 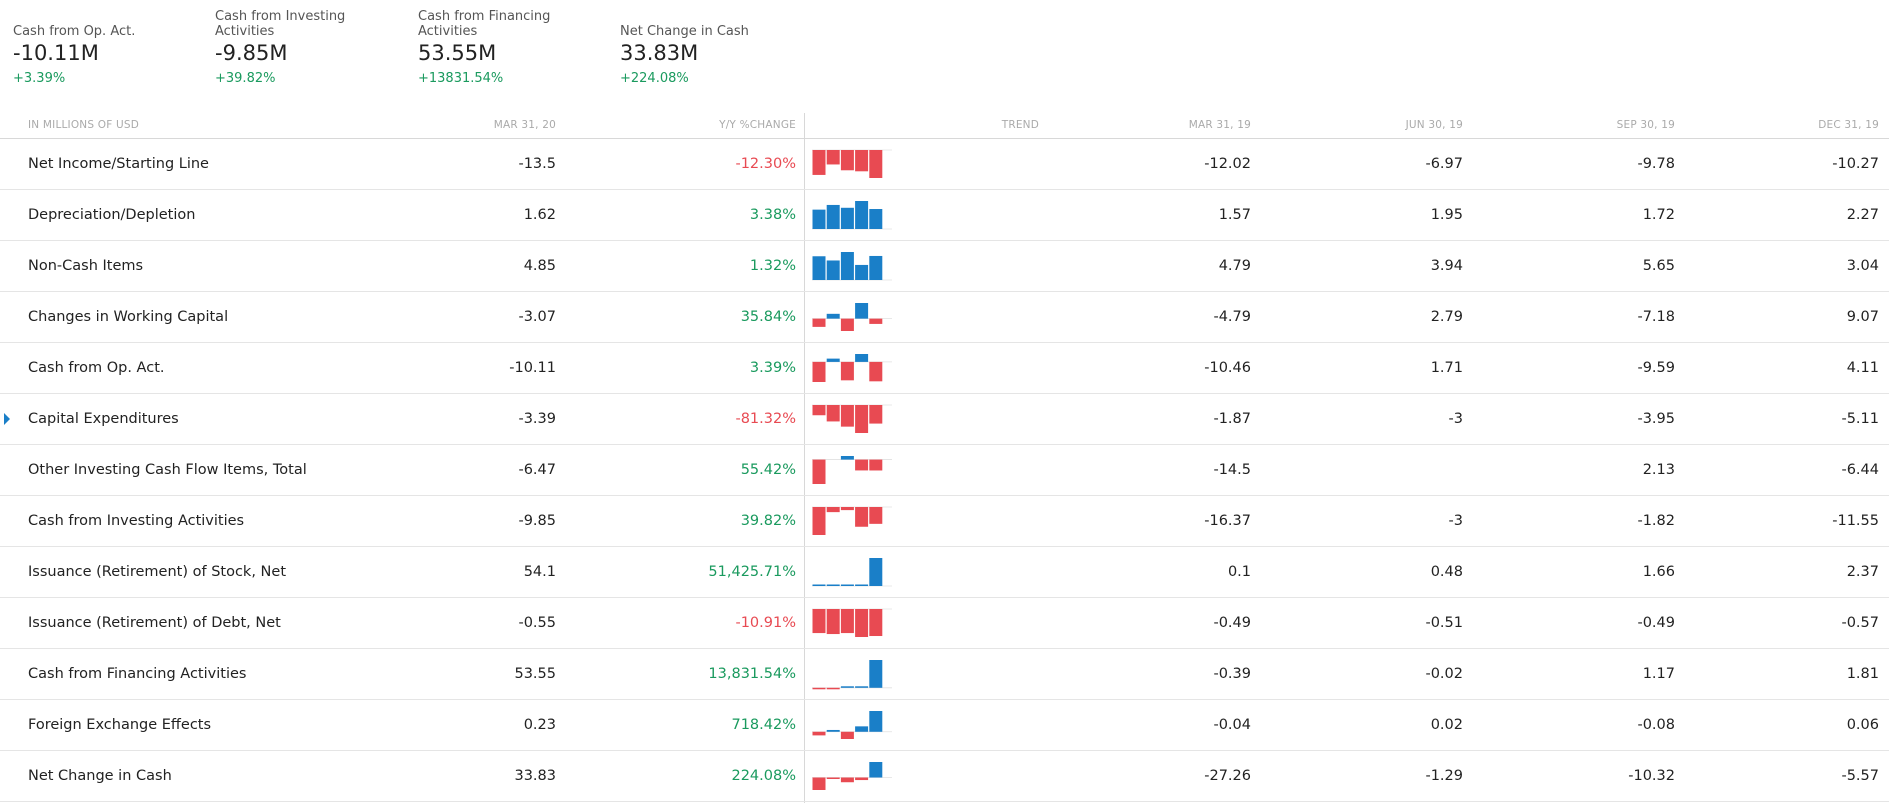 What do you see at coordinates (86, 266) in the screenshot?
I see `row-label: Non-Cash Items` at bounding box center [86, 266].